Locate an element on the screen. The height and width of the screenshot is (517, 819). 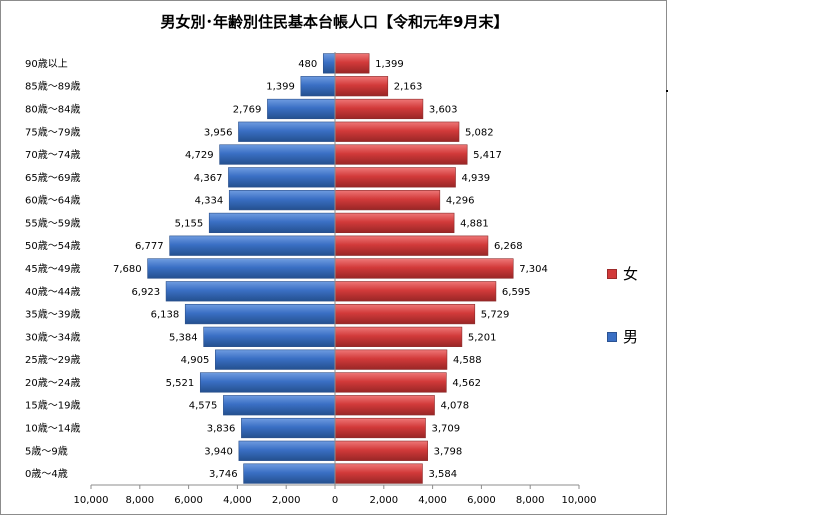
data-label-female-11: 5,729 is located at coordinates (495, 315).